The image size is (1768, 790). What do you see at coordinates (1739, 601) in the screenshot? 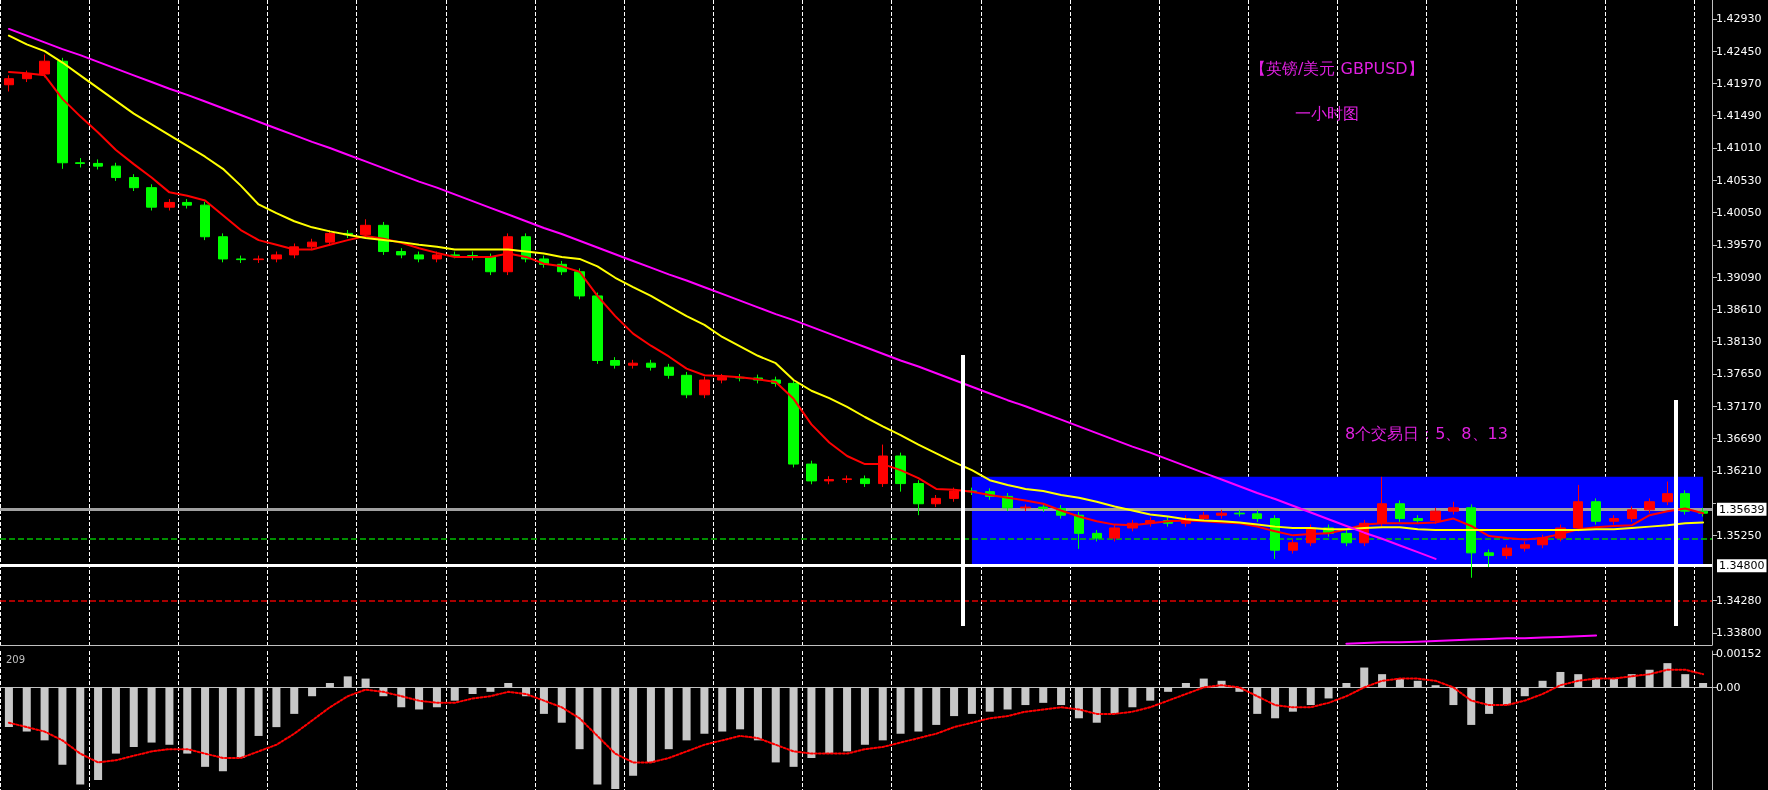
I see `y-tick-label: 1.34280` at bounding box center [1739, 601].